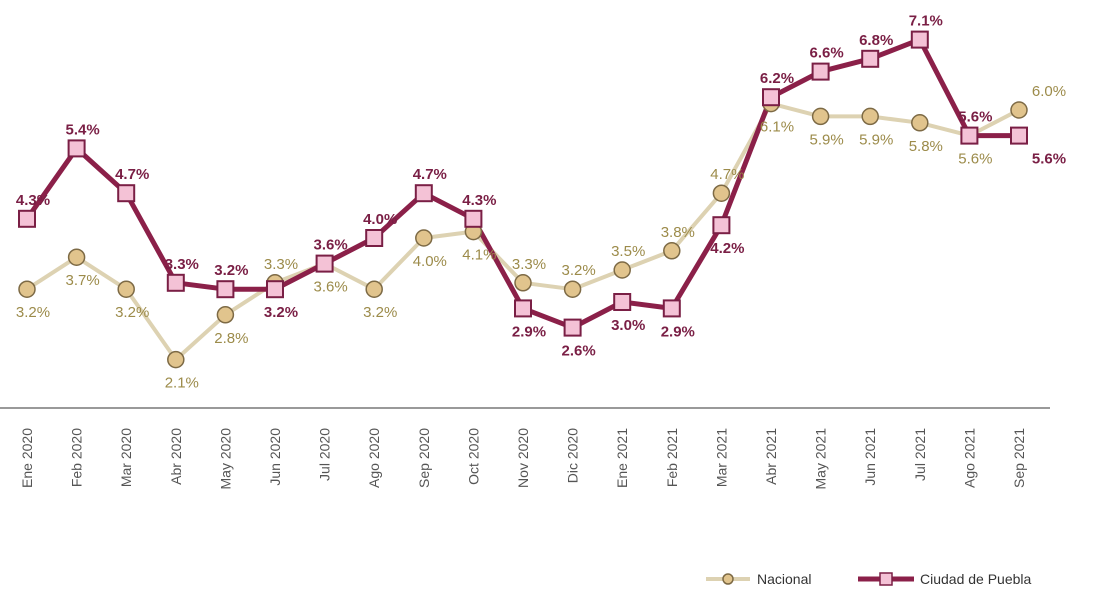 This screenshot has height=593, width=1094. Describe the element at coordinates (281, 312) in the screenshot. I see `data-label-puebla-5: 3.2%` at that location.